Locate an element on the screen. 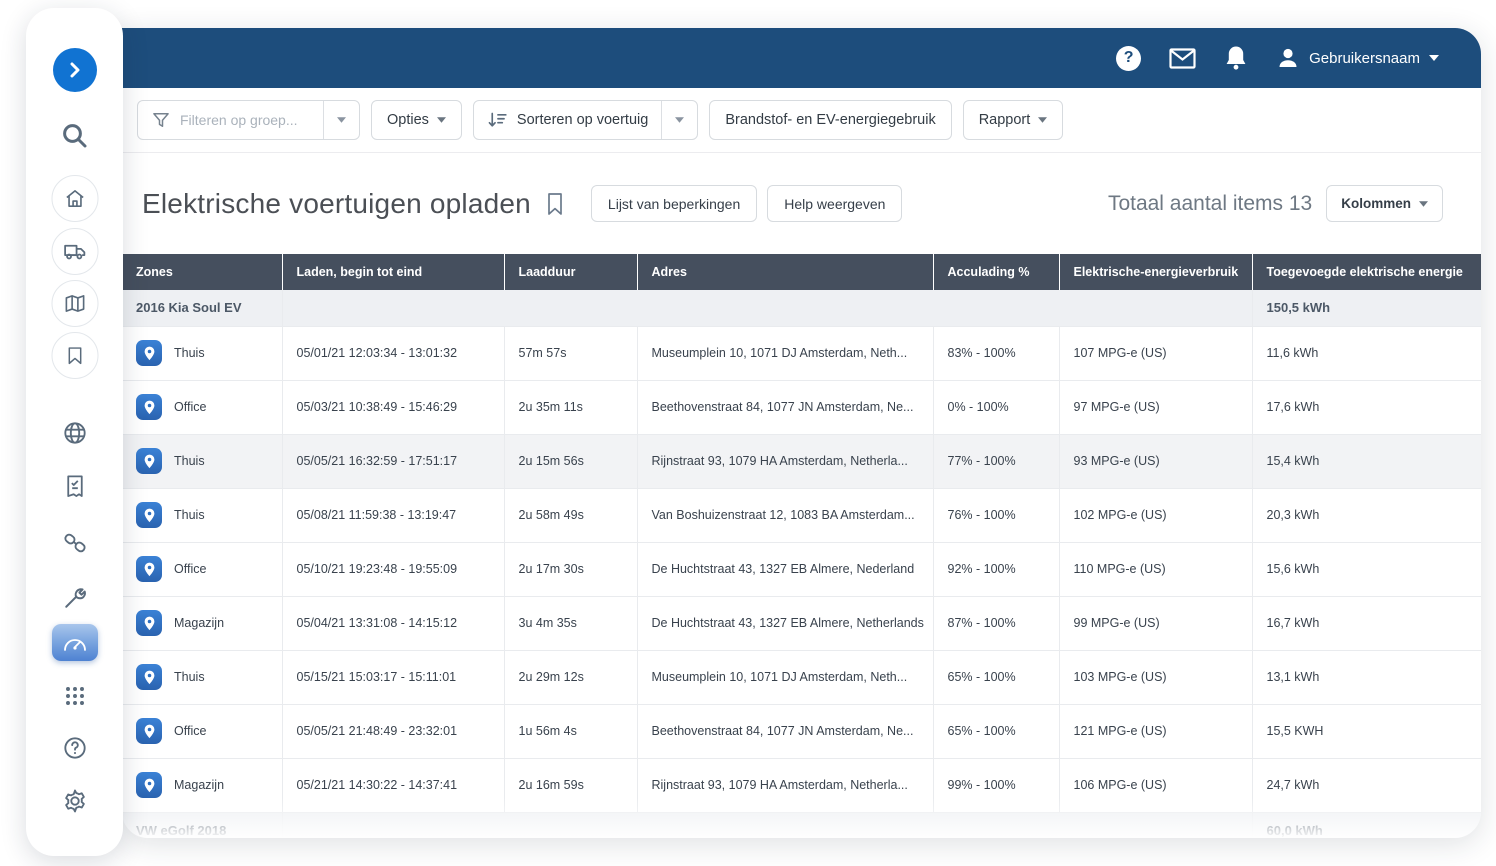 The image size is (1496, 866). favorite-bookmark-icon is located at coordinates (555, 204).